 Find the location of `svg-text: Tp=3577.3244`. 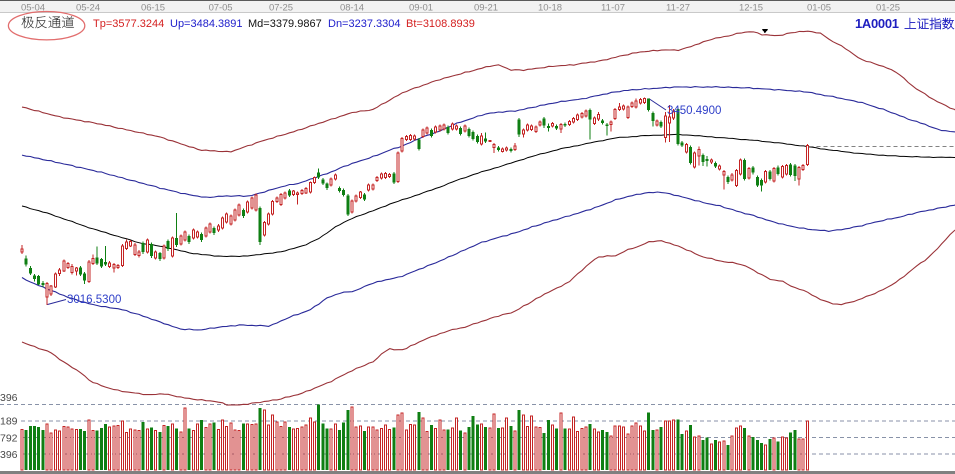

svg-text: Tp=3577.3244 is located at coordinates (128, 24).